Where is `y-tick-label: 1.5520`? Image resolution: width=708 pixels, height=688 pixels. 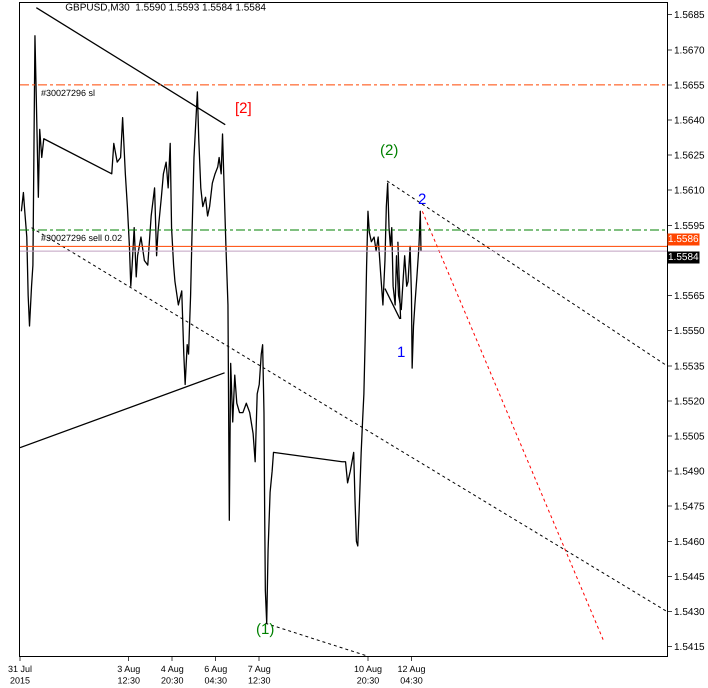
y-tick-label: 1.5520 is located at coordinates (690, 402).